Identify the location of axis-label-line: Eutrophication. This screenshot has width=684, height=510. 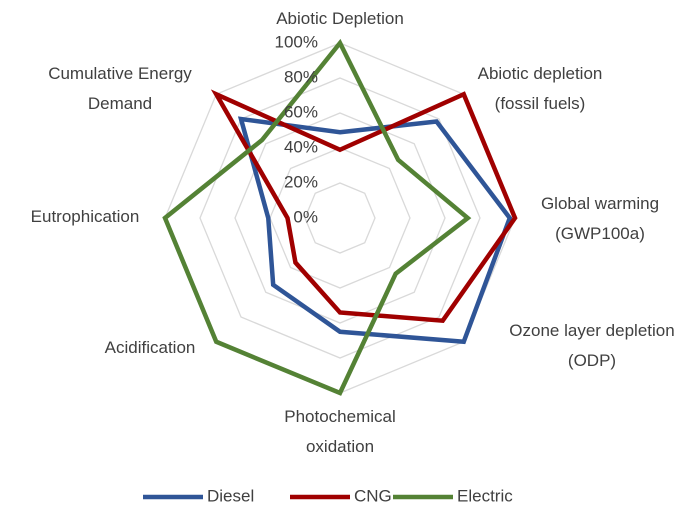
(85, 216).